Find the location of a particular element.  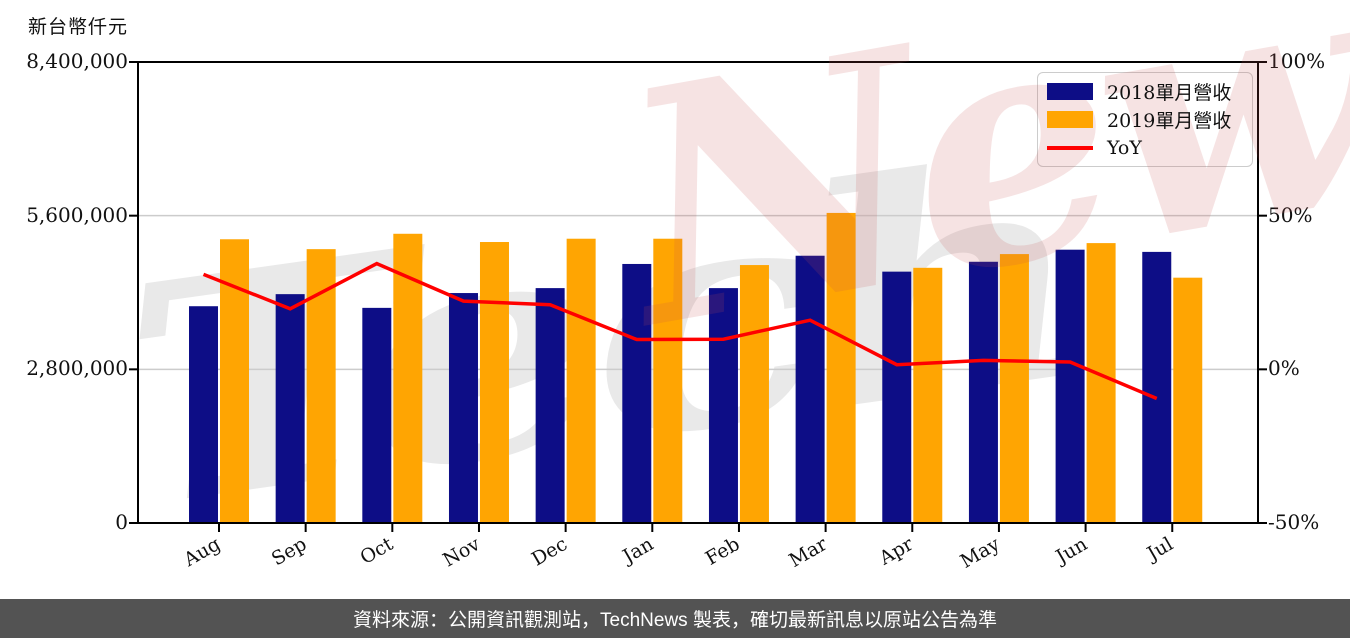

legend-swatch-2018 is located at coordinates (1070, 91).